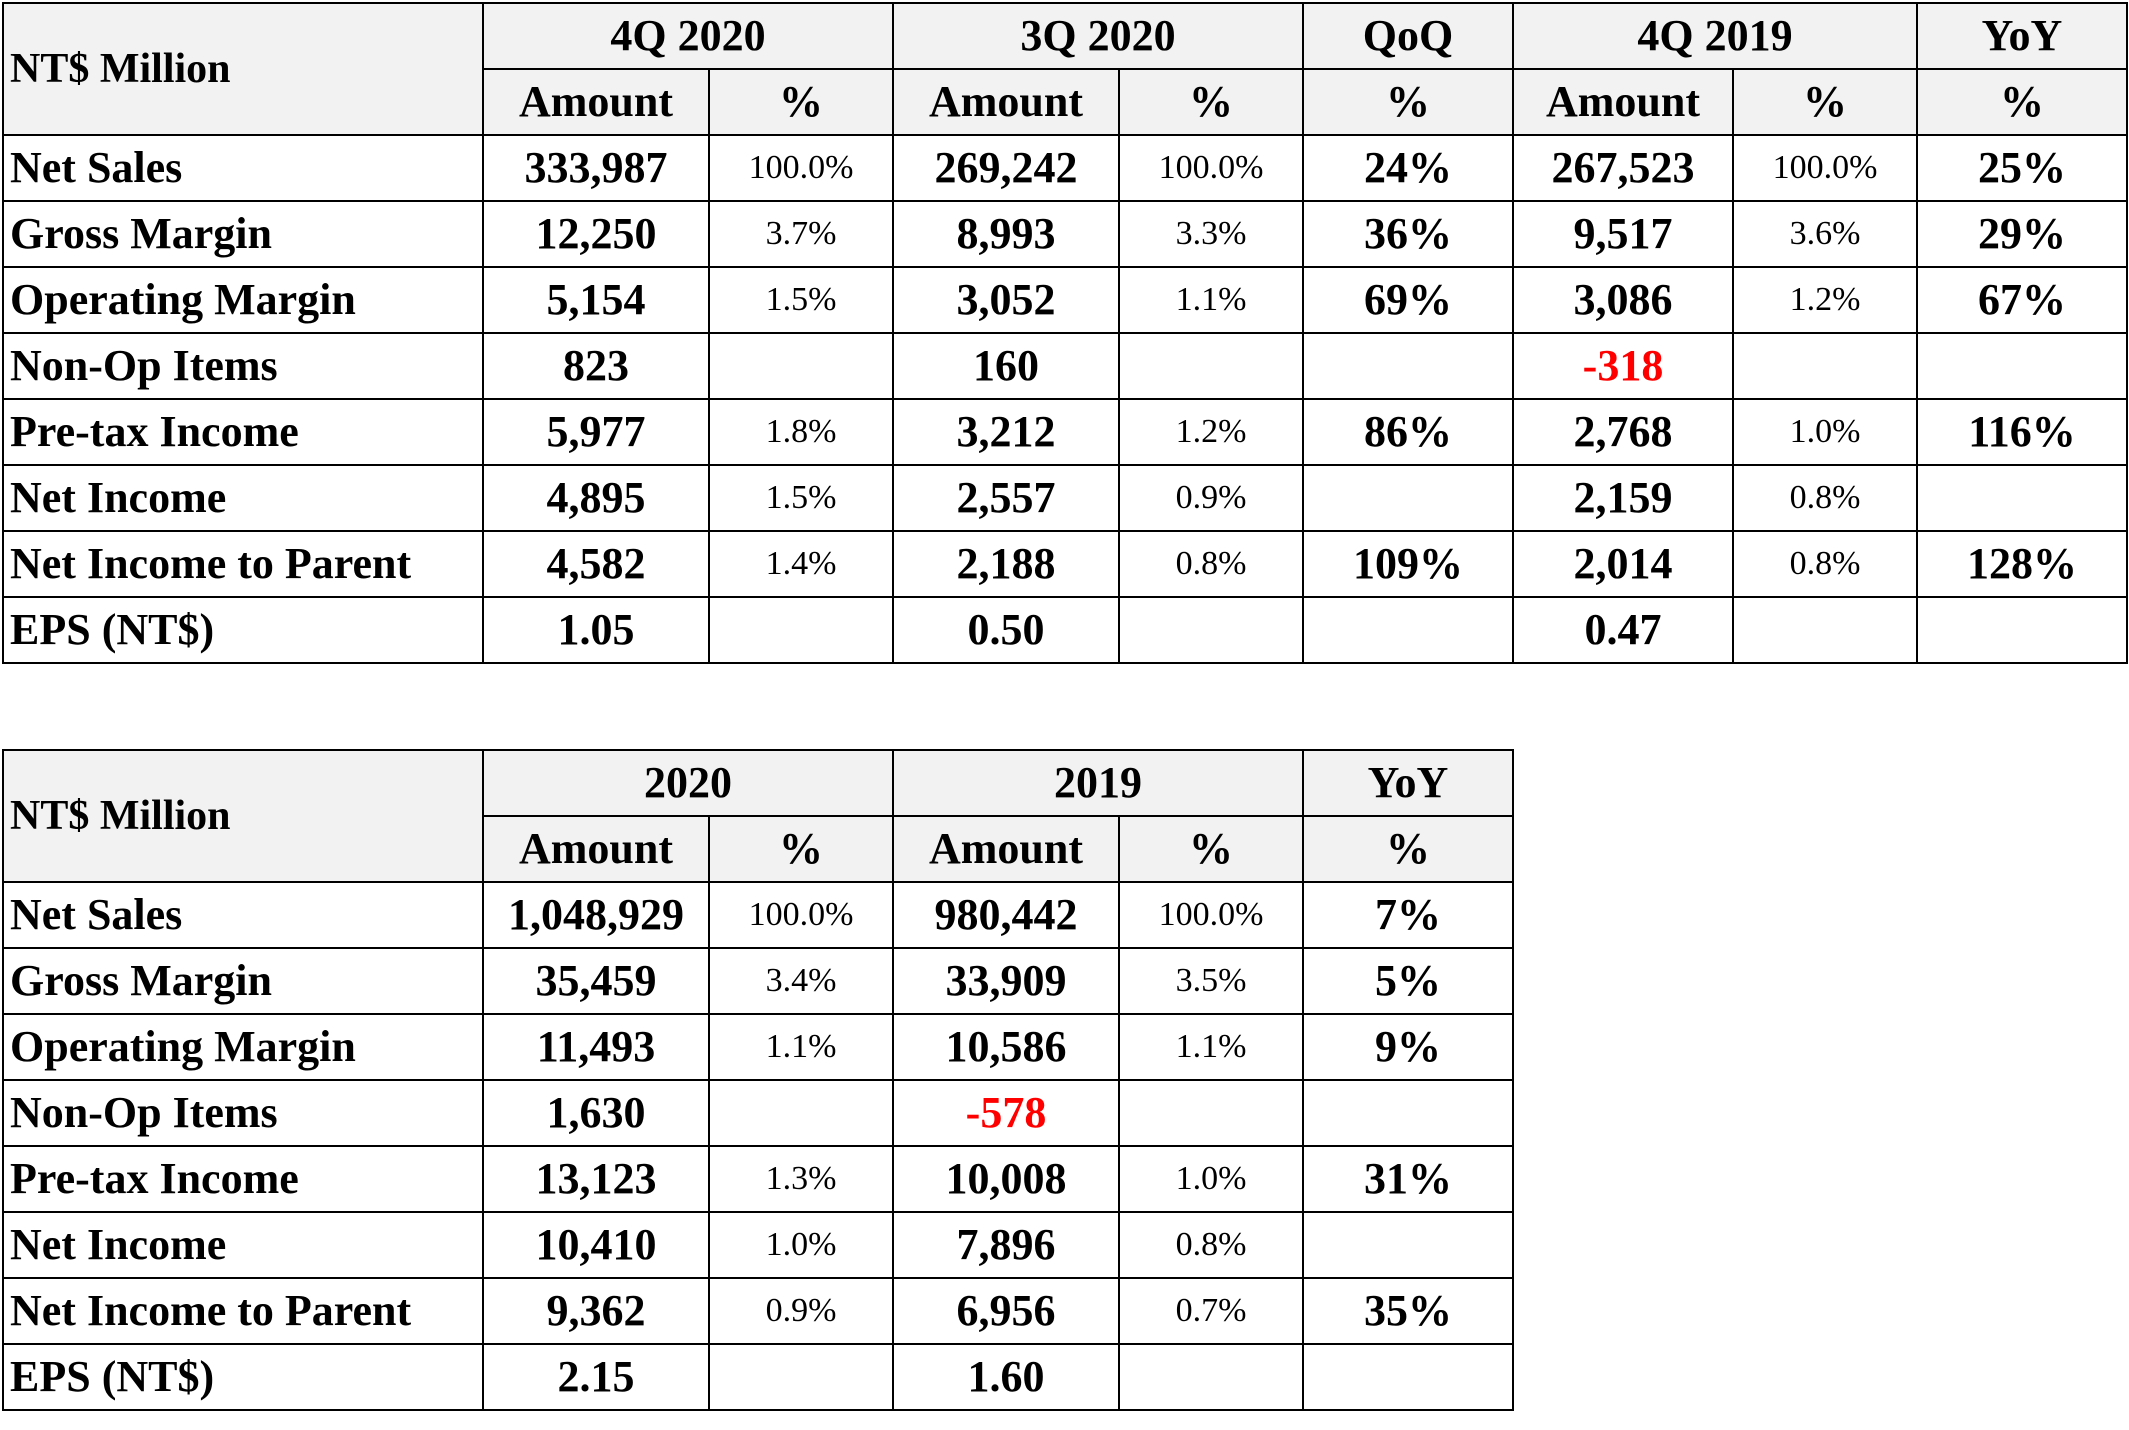 Image resolution: width=2129 pixels, height=1430 pixels. I want to click on amount-cell: 1.05, so click(596, 630).